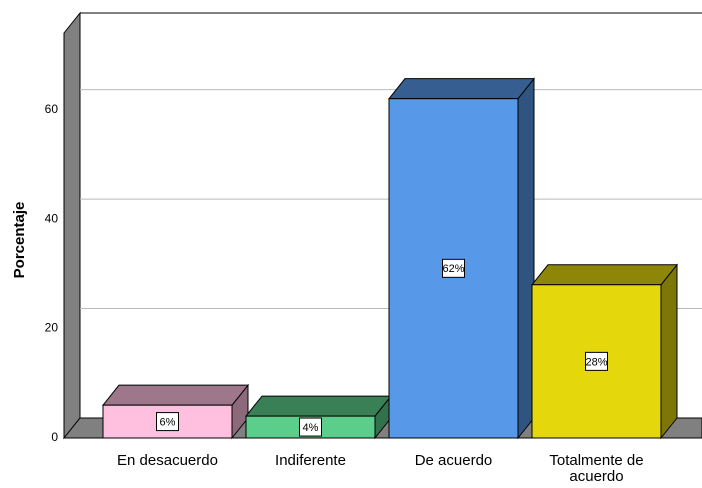  What do you see at coordinates (52, 218) in the screenshot?
I see `y-tick-label: 40` at bounding box center [52, 218].